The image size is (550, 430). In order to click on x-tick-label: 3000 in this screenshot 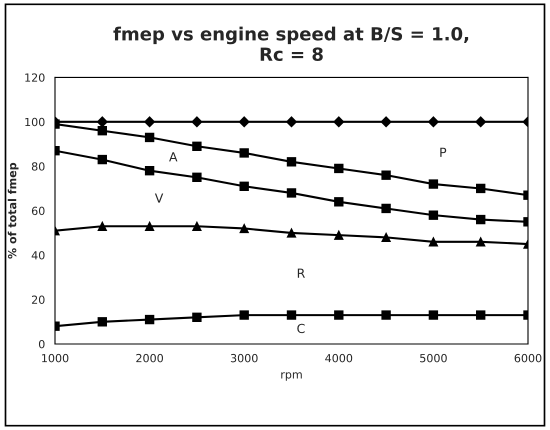, I will do `click(244, 358)`.